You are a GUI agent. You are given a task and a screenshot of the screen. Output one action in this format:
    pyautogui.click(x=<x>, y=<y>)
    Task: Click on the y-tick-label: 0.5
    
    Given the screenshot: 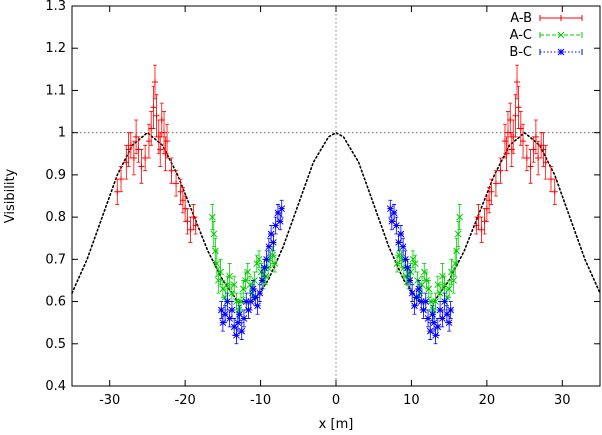 What is the action you would take?
    pyautogui.click(x=55, y=344)
    